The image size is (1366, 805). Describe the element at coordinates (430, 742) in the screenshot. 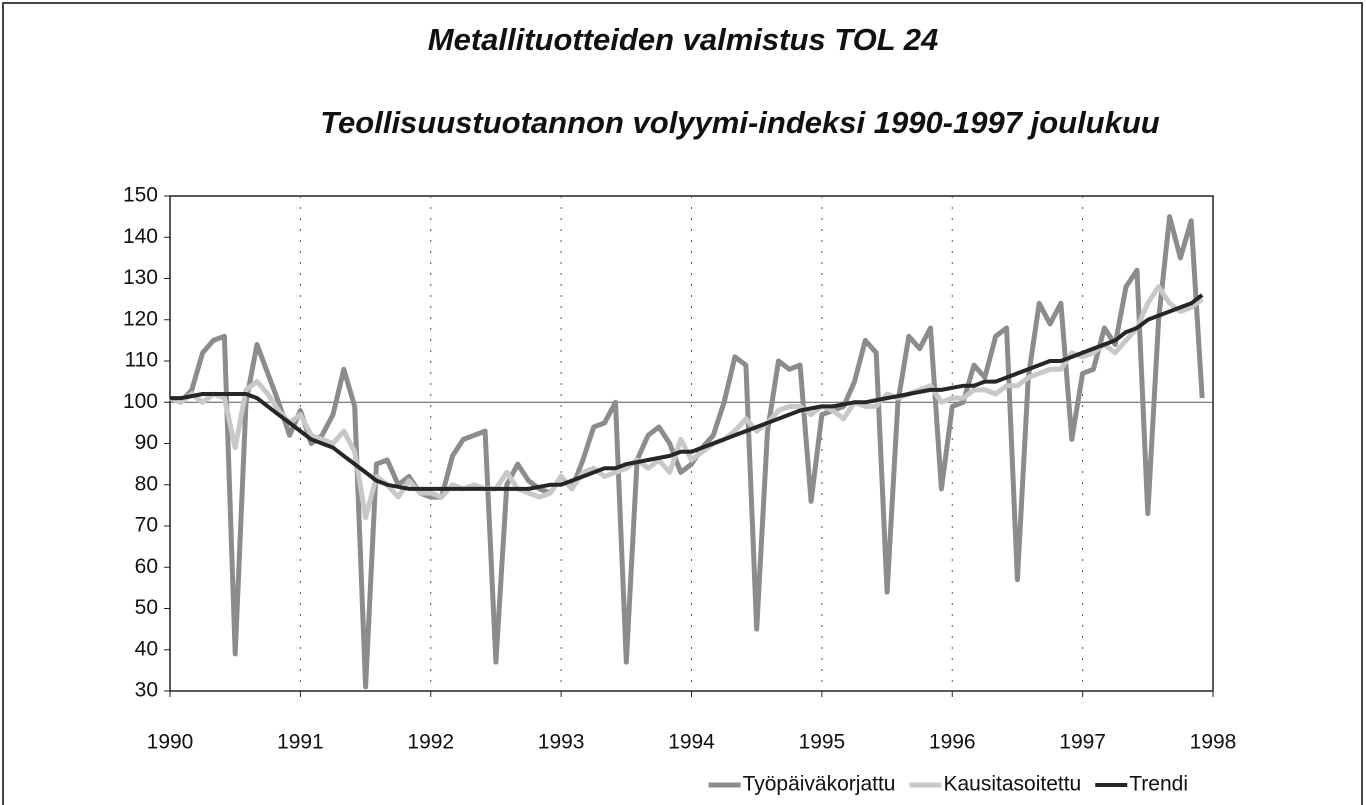

I see `x-tick-label: 1992` at that location.